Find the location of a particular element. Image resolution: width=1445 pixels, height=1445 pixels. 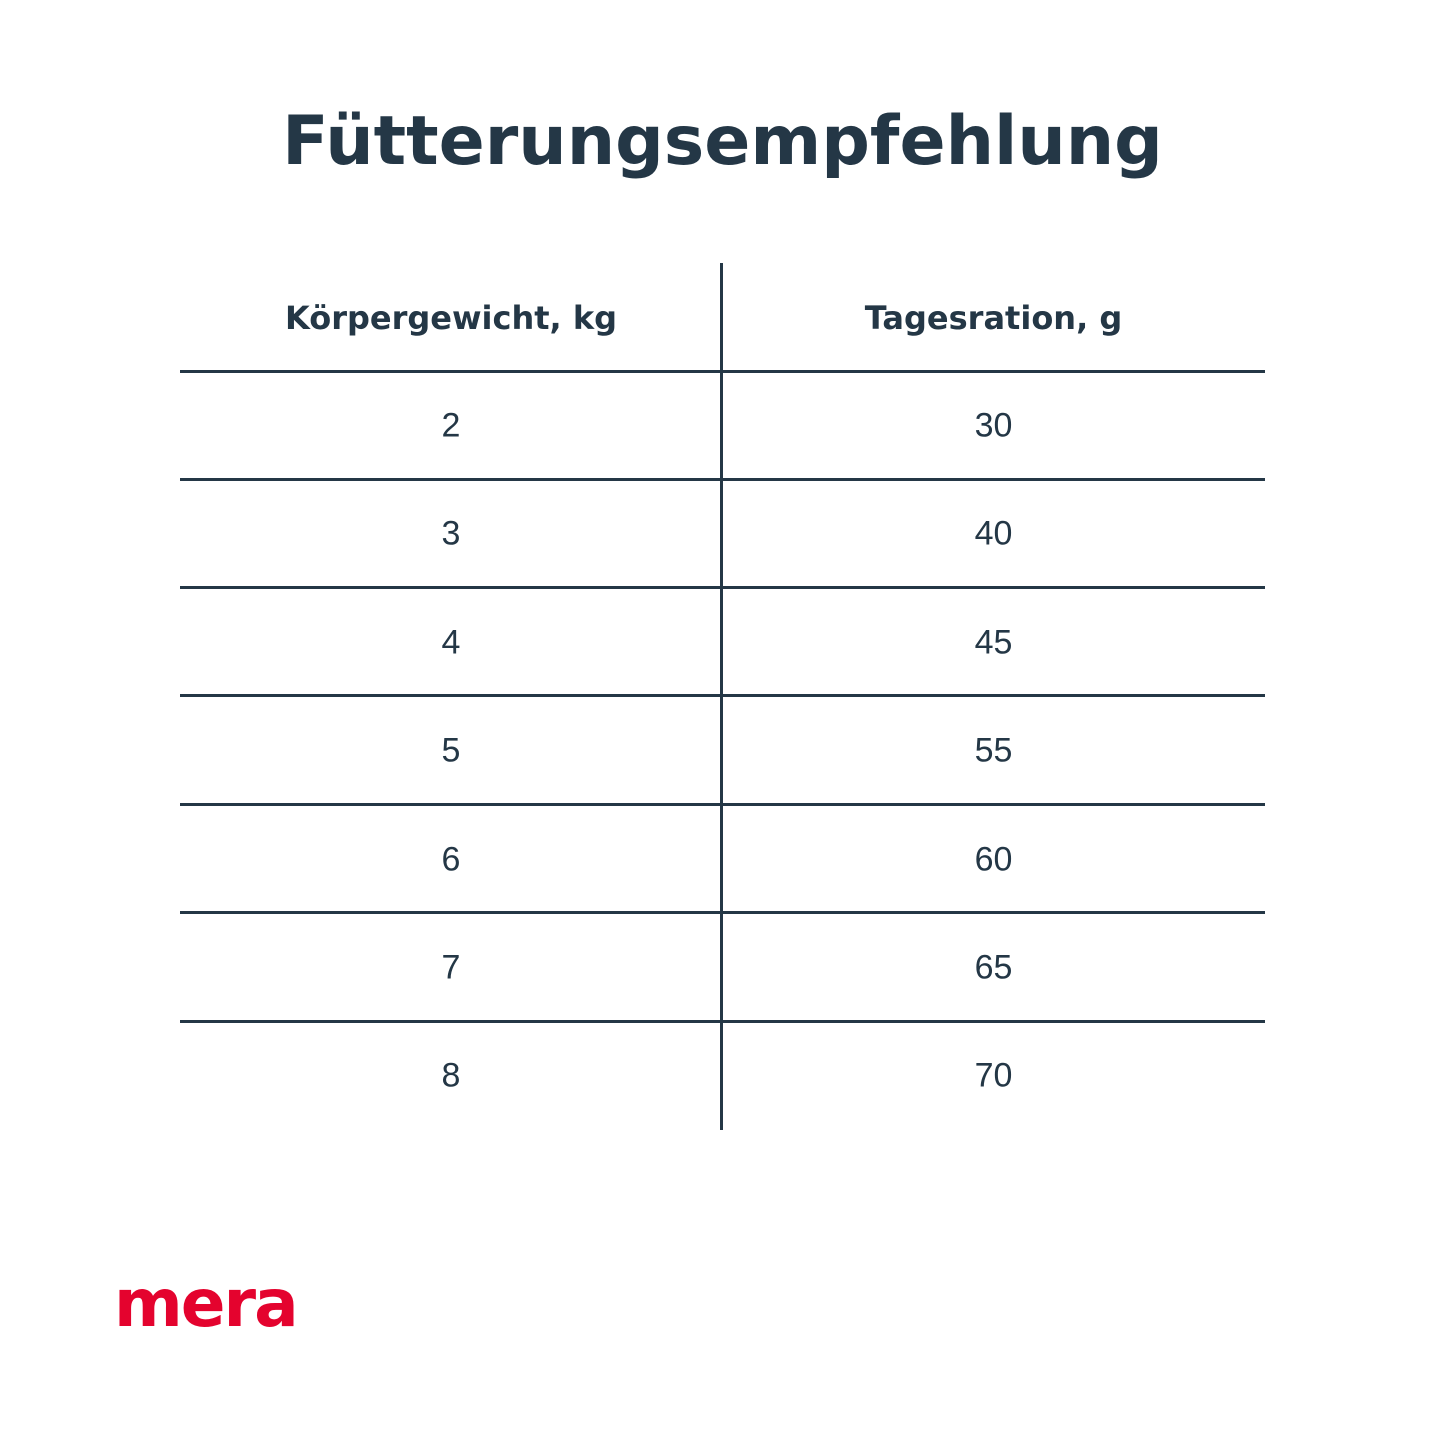

cell-ration: 30 is located at coordinates (993, 425).